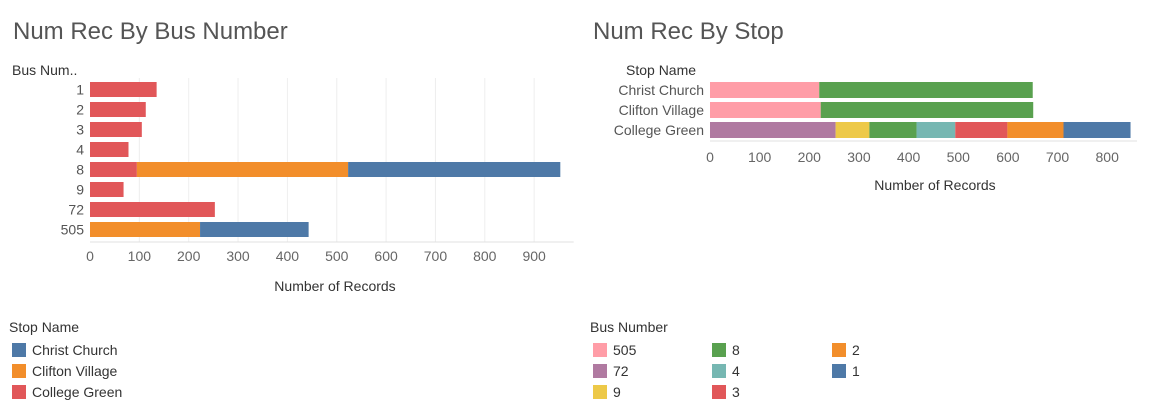 The image size is (1174, 415). Describe the element at coordinates (288, 256) in the screenshot. I see `bus-x-tick-label: 400` at that location.